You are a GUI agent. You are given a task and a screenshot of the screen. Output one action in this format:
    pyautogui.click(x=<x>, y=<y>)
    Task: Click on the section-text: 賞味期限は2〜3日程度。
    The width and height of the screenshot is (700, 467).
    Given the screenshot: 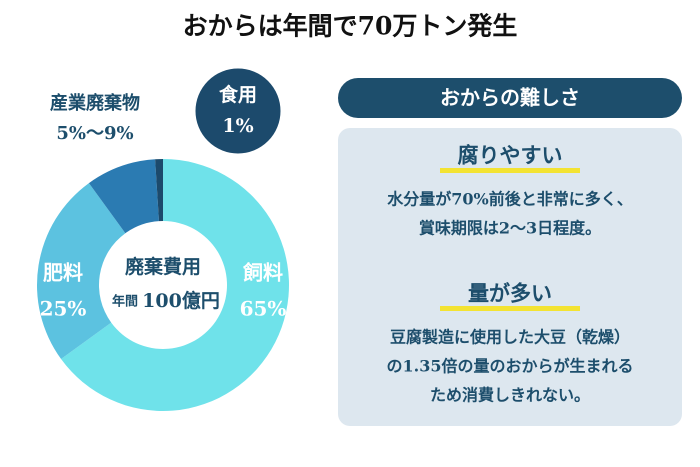 What is the action you would take?
    pyautogui.click(x=510, y=228)
    